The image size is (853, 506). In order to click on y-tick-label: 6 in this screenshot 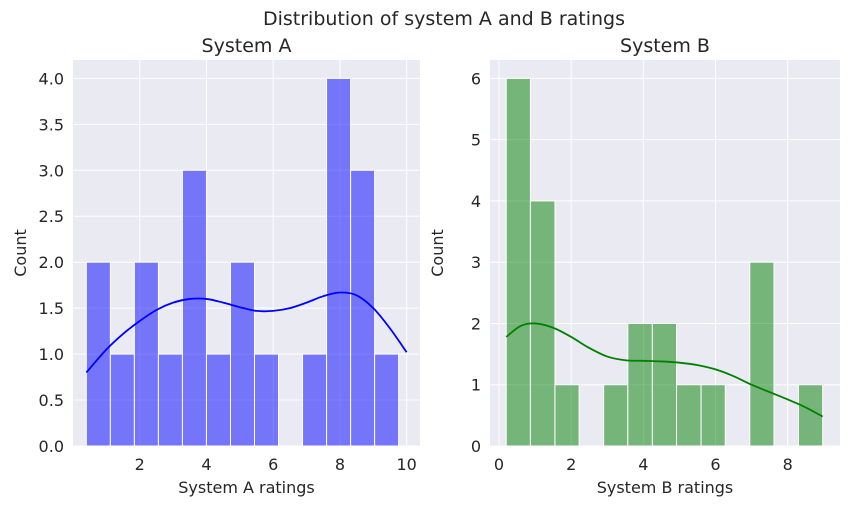, I will do `click(476, 78)`.